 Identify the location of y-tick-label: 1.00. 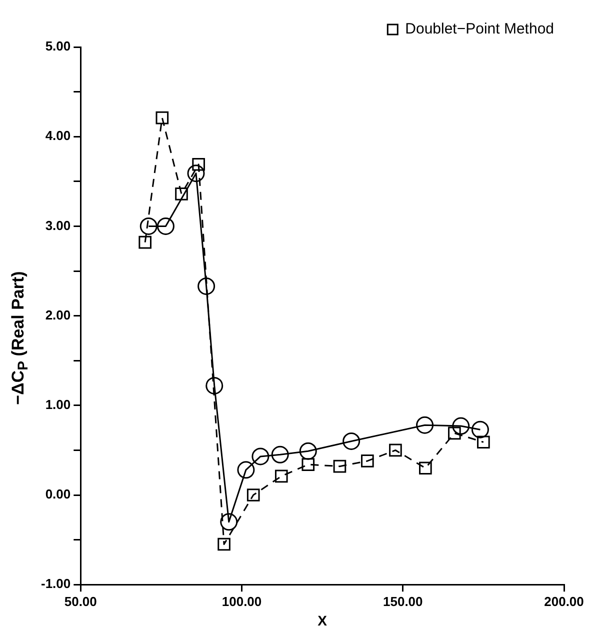
(58, 404).